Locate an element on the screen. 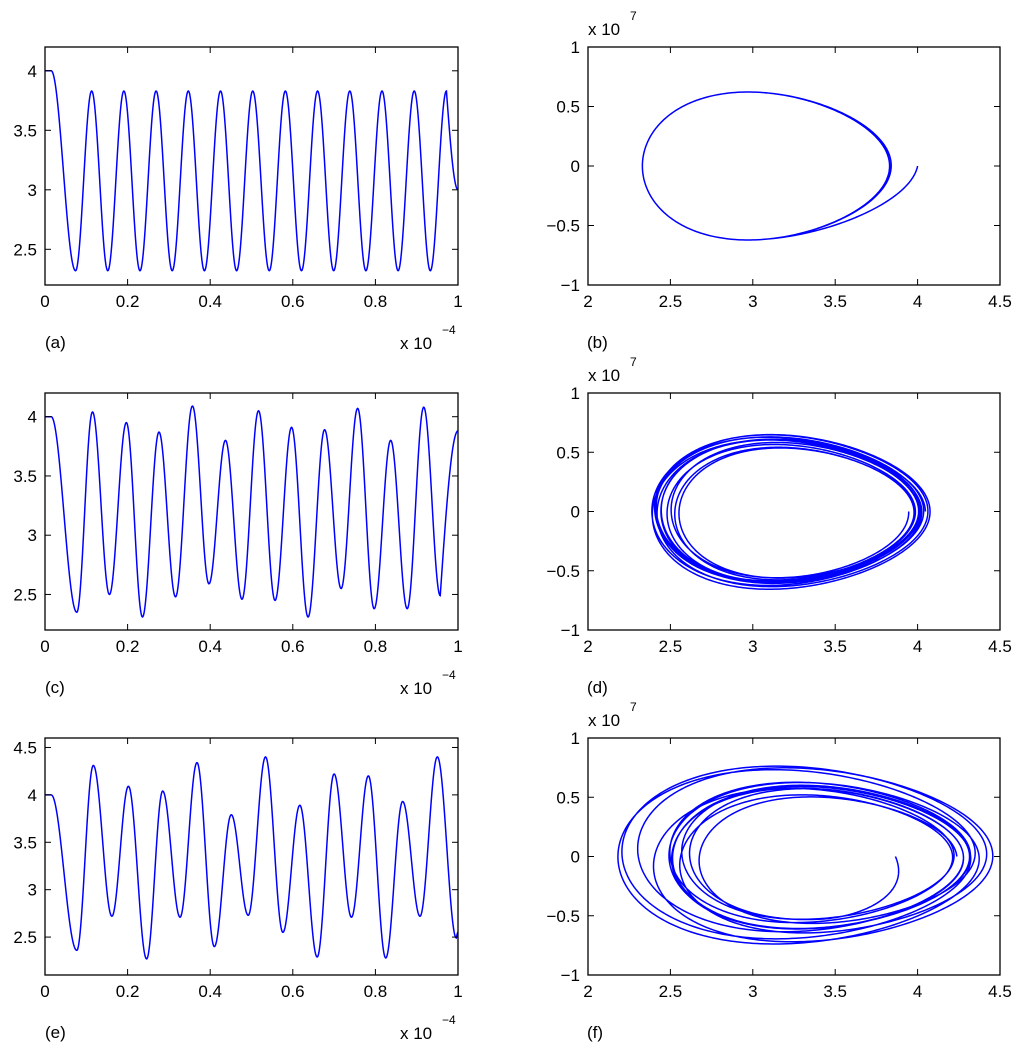  series-line-f is located at coordinates (805, 855).